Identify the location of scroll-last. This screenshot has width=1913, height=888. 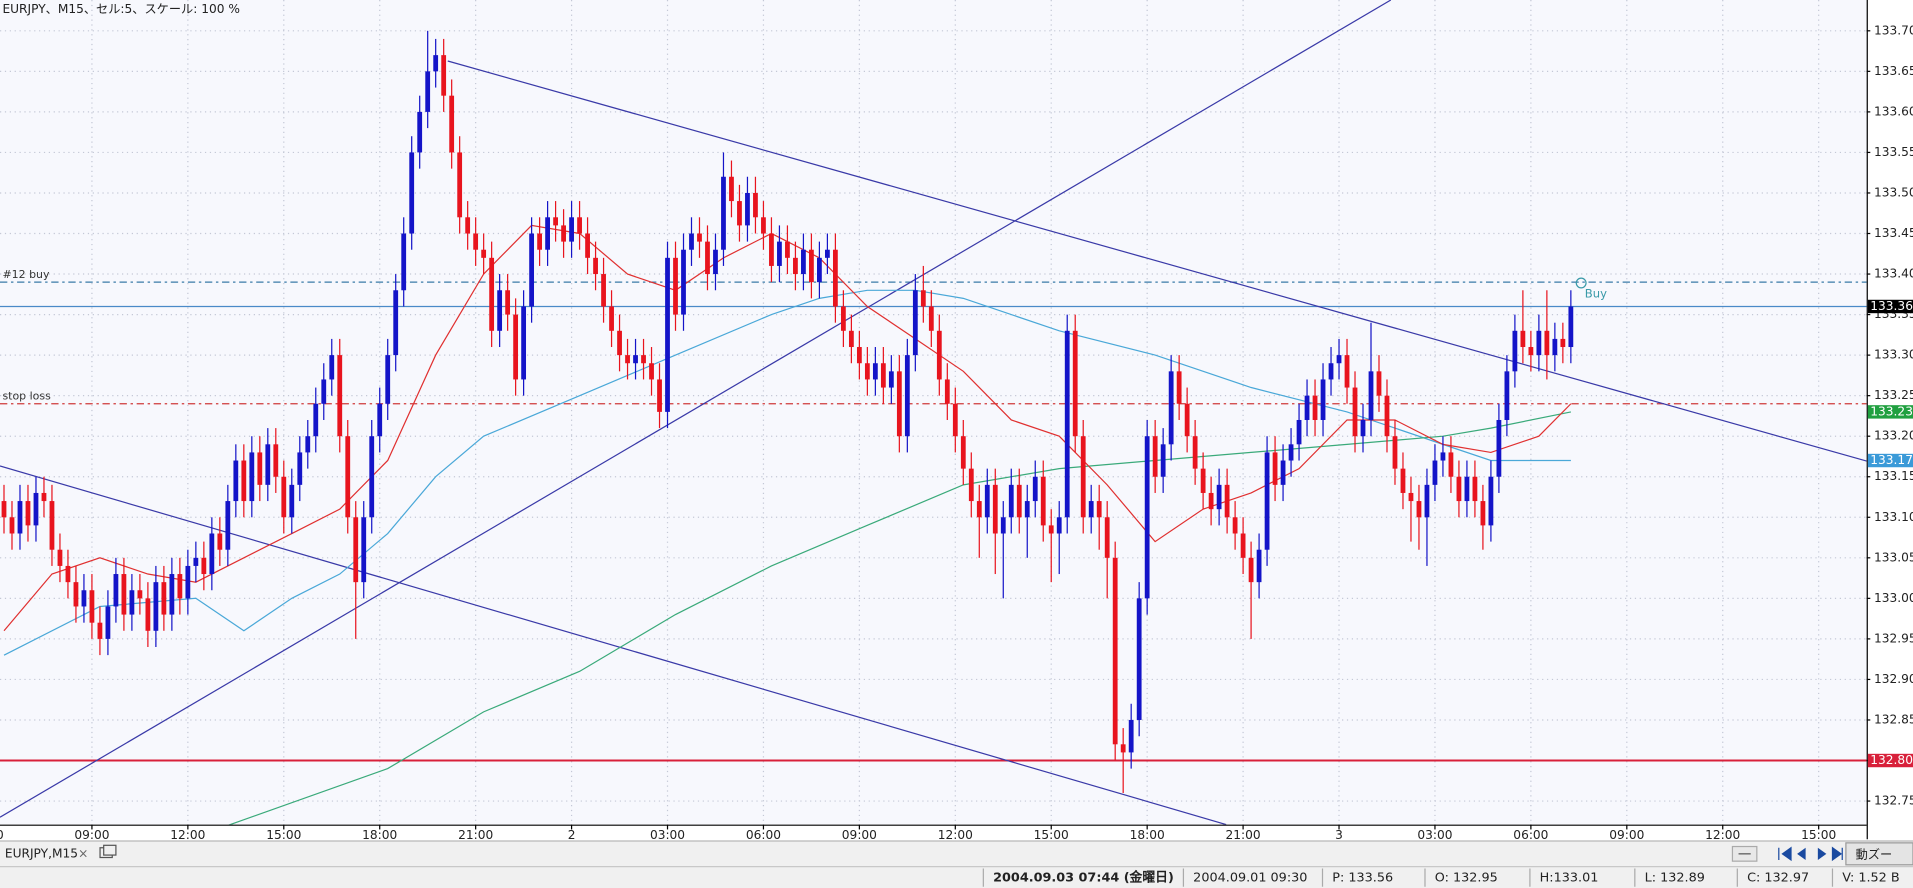
(1837, 854).